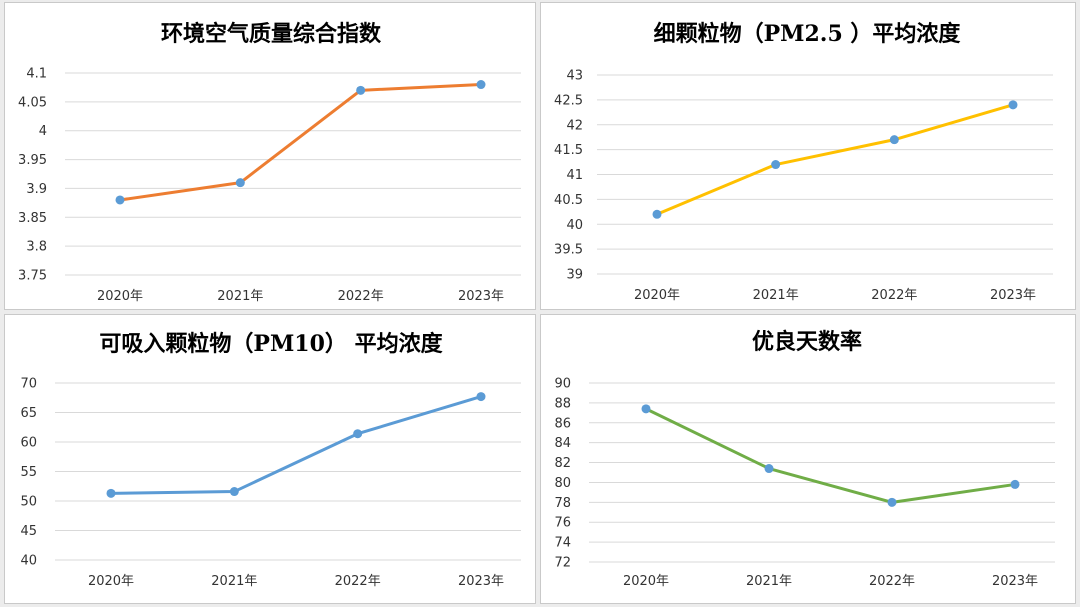 This screenshot has height=607, width=1080. I want to click on y-tick-label: 86, so click(562, 423).